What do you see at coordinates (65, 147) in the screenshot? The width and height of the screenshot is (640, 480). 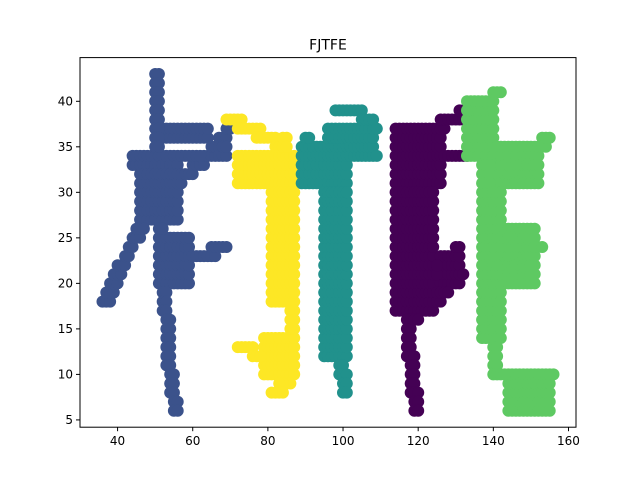 I see `y-tick-label: 35` at bounding box center [65, 147].